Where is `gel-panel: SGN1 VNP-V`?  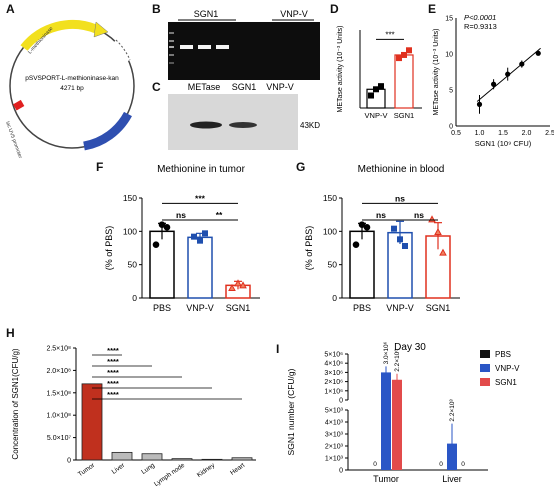
gel-panel: SGN1 VNP-V is located at coordinates (244, 44).